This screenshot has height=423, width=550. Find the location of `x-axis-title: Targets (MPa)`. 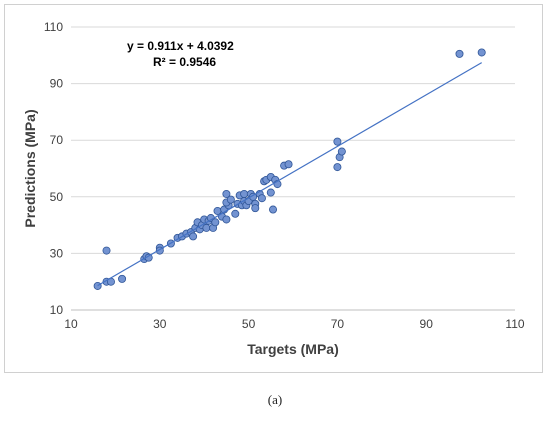

x-axis-title: Targets (MPa) is located at coordinates (293, 349).